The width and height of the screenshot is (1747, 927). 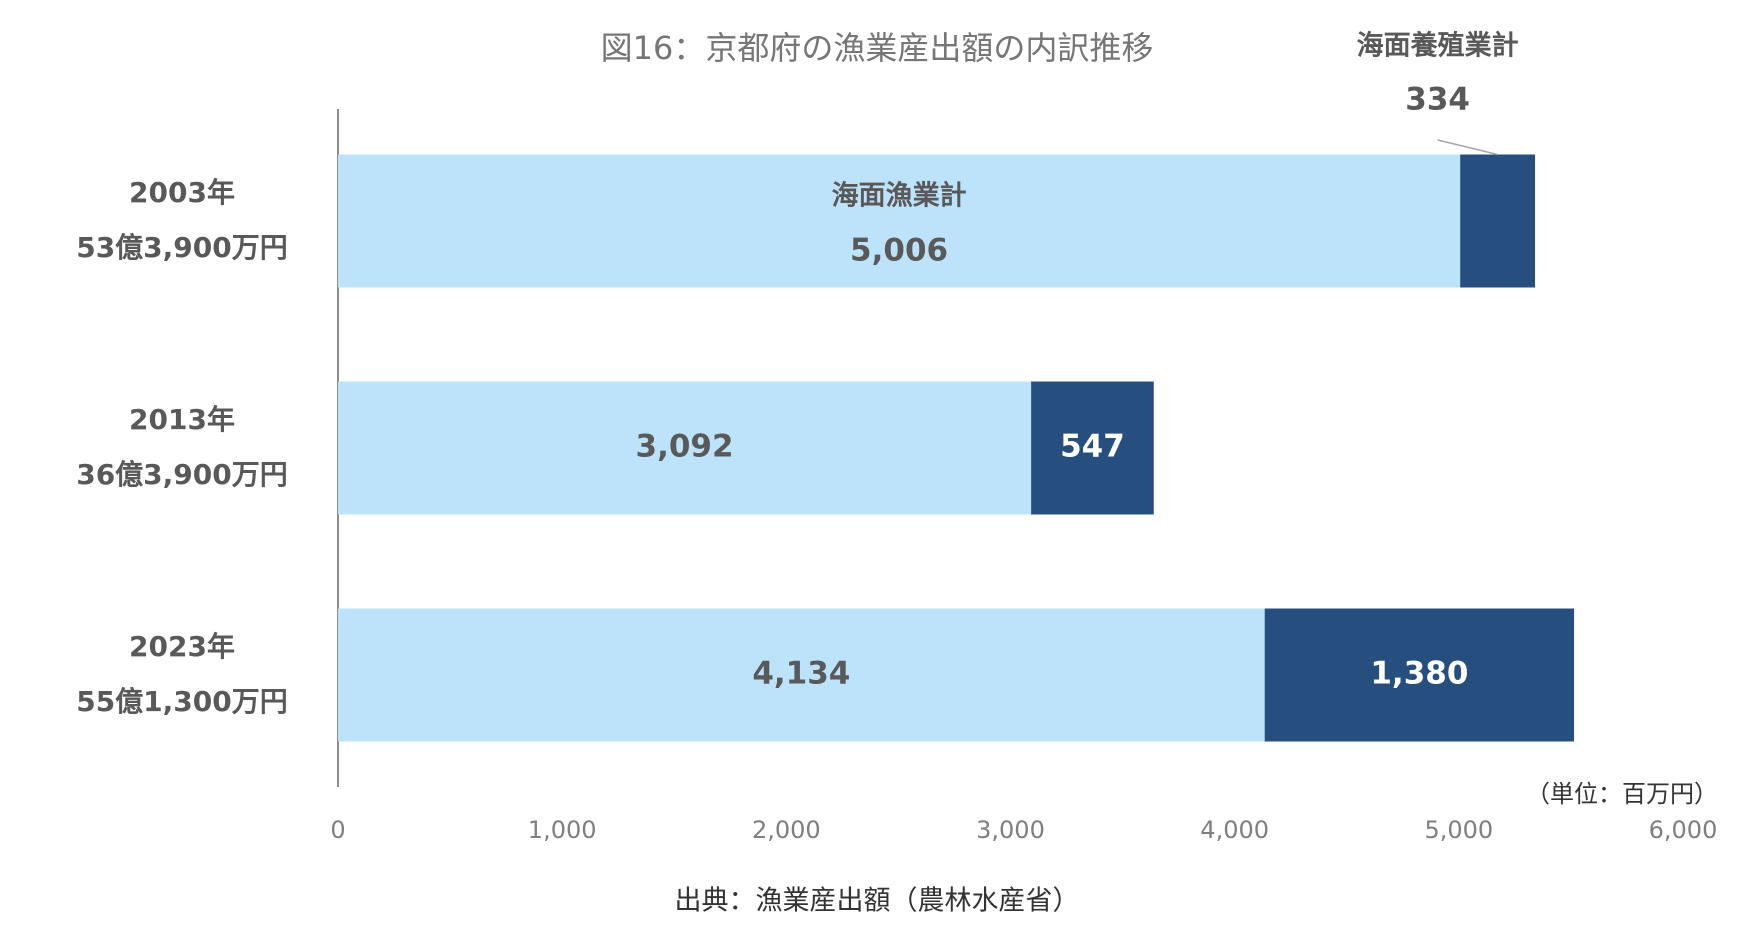 What do you see at coordinates (877, 48) in the screenshot?
I see `chart-title: 図16：京都府の漁業産出額の内訳推移` at bounding box center [877, 48].